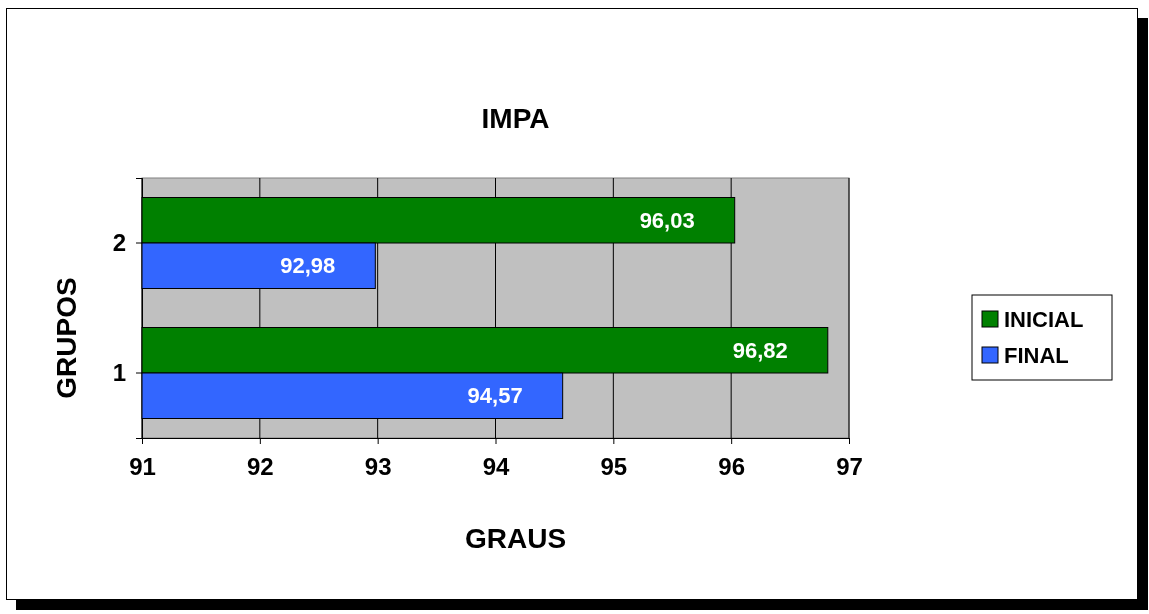 The image size is (1149, 614). I want to click on x-tick-label: 97, so click(849, 467).